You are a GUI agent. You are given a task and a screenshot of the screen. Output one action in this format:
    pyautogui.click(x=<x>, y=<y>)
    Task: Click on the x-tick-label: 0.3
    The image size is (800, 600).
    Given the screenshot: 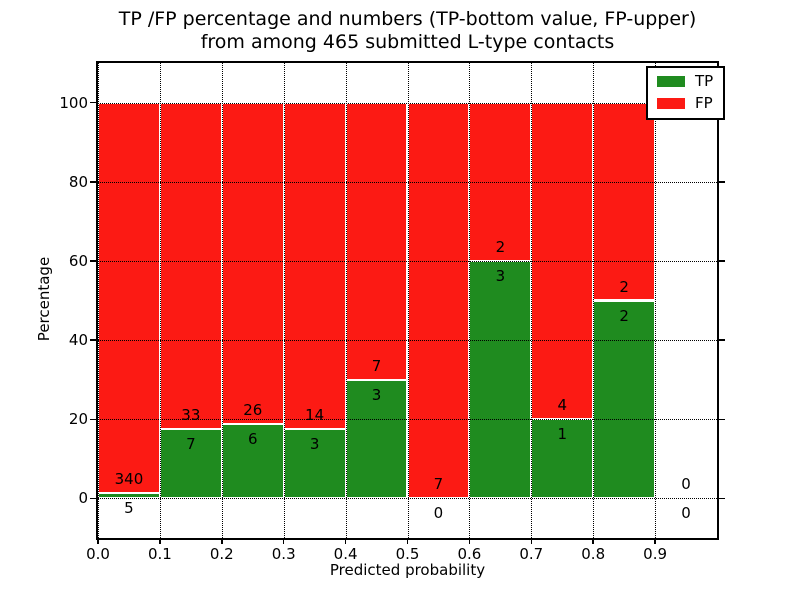 What is the action you would take?
    pyautogui.click(x=283, y=554)
    